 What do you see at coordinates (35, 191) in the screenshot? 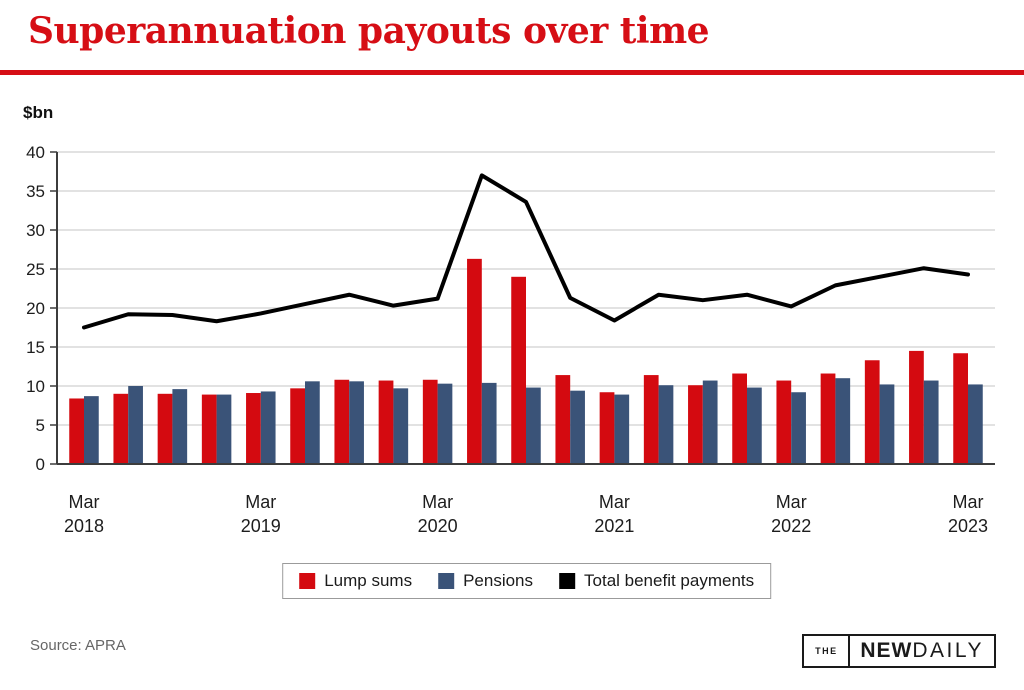
I see `y-tick-label: 35` at bounding box center [35, 191].